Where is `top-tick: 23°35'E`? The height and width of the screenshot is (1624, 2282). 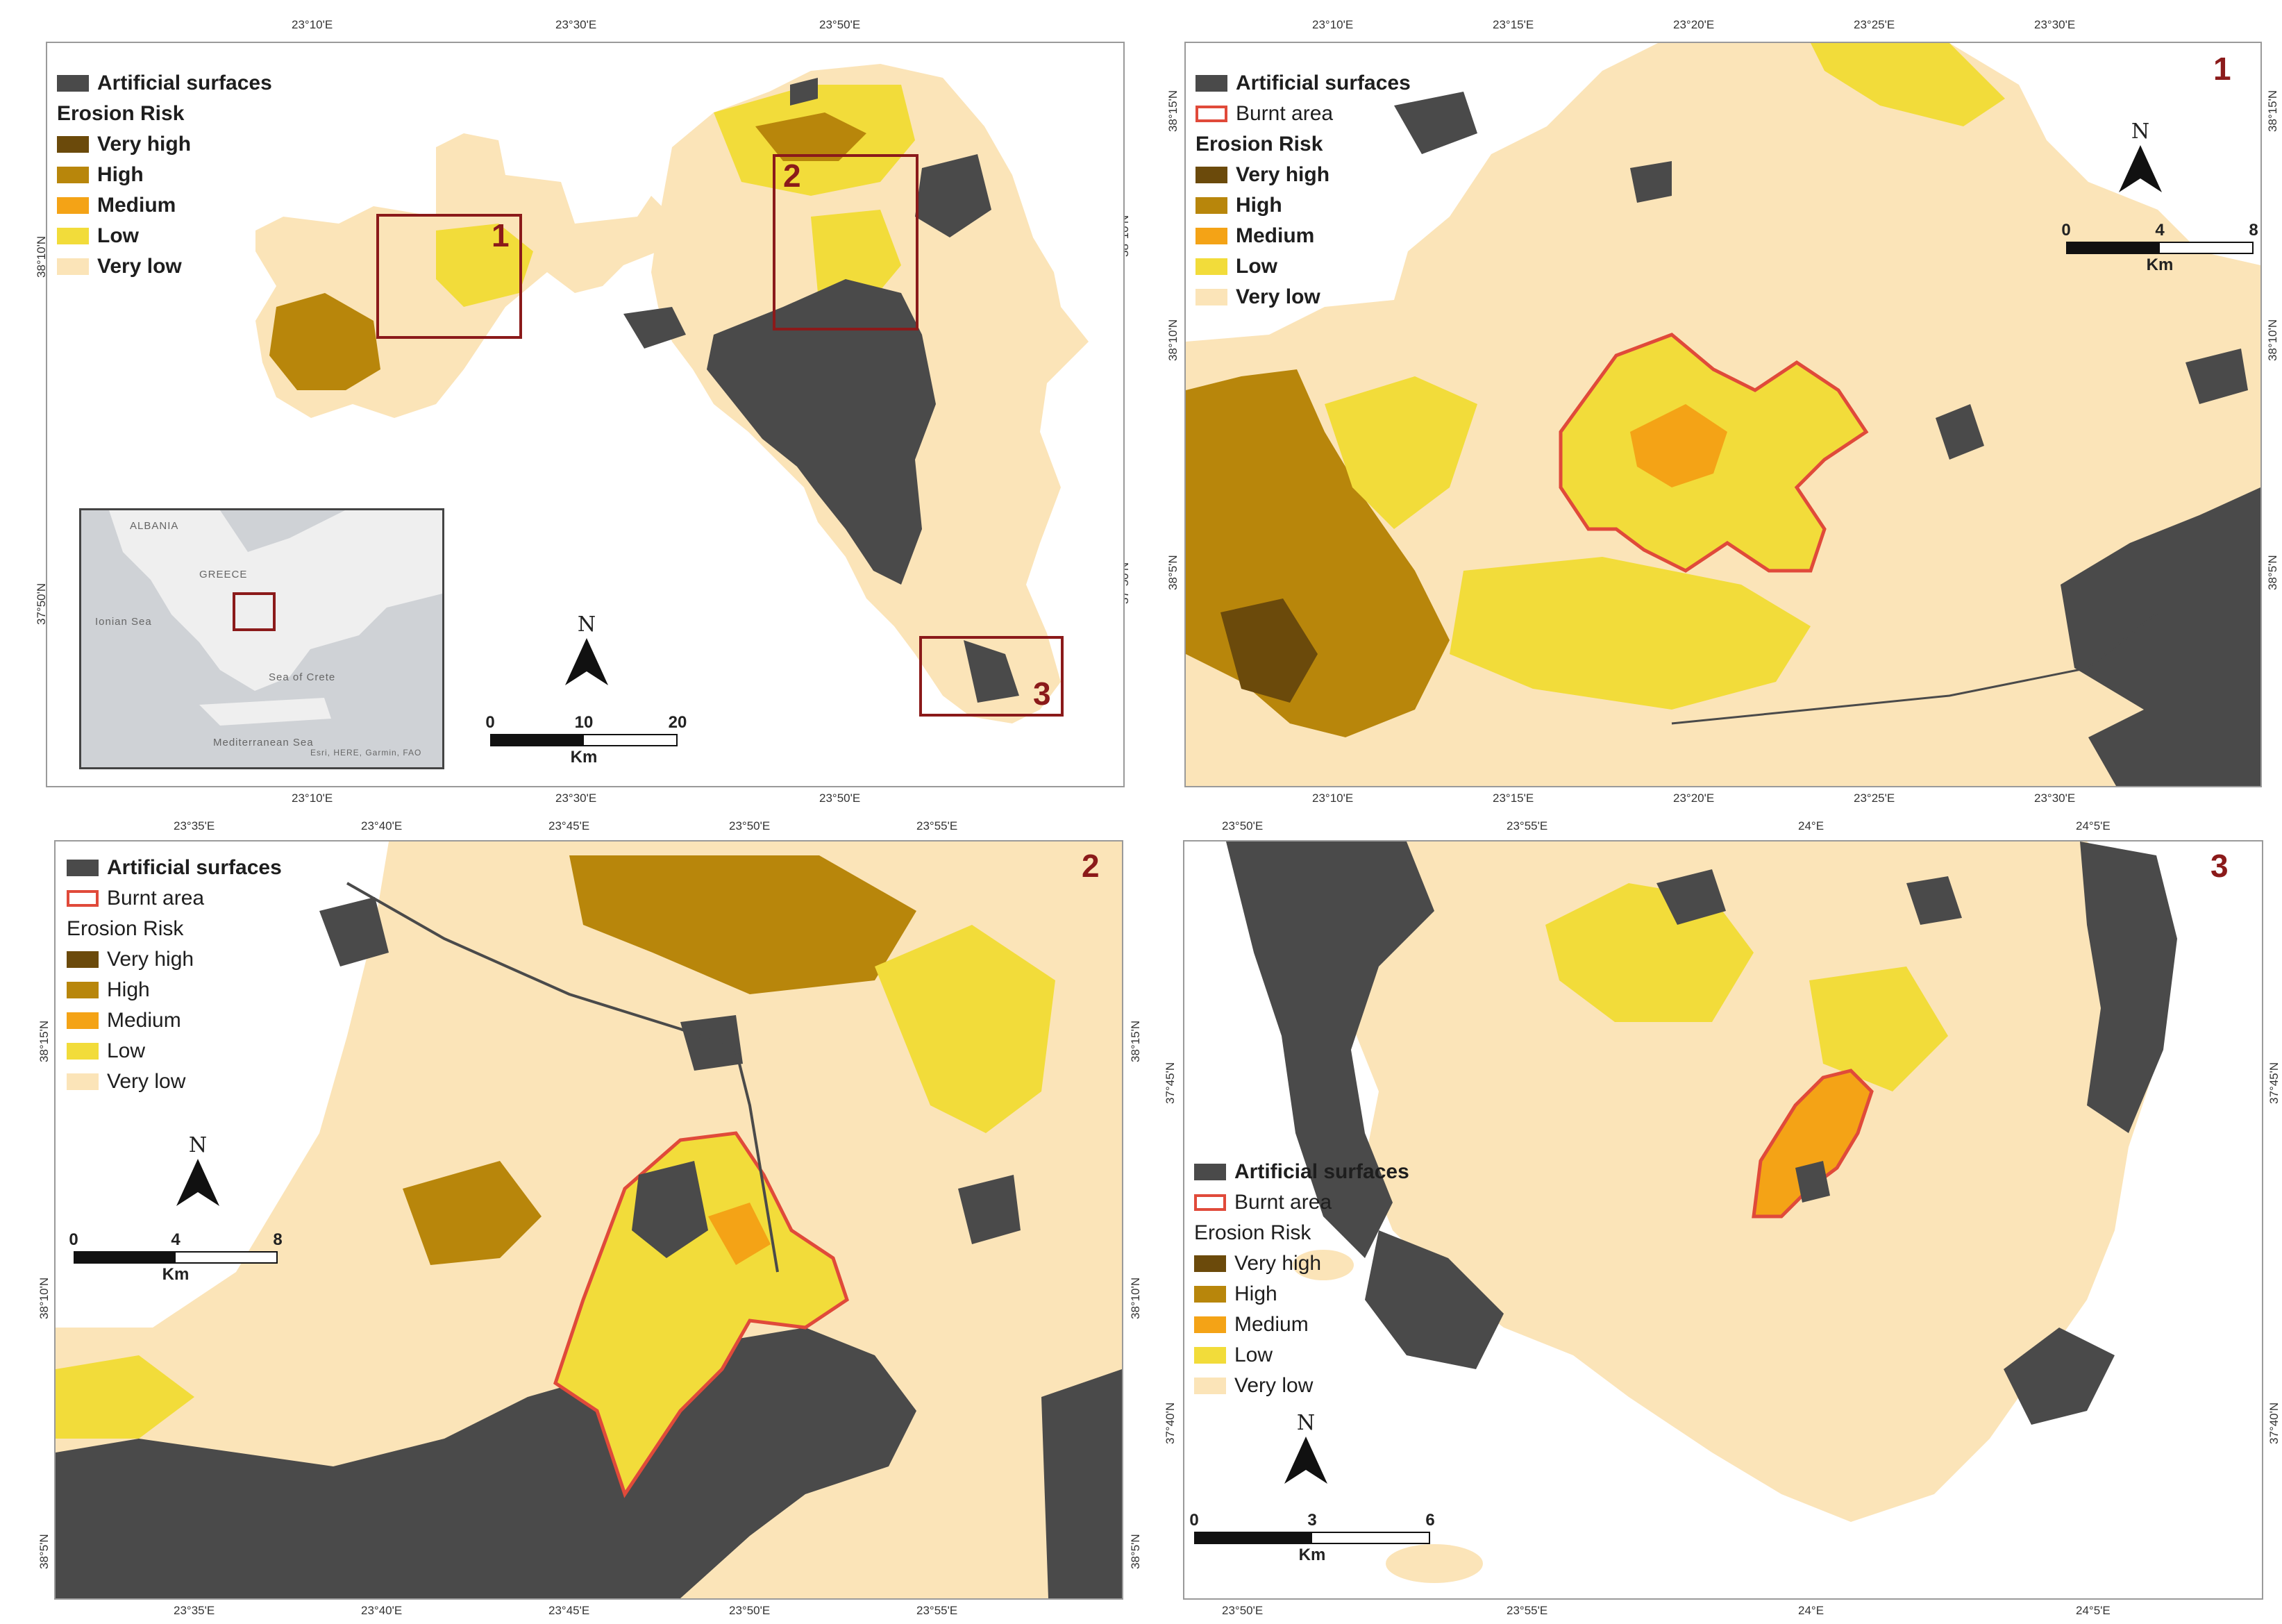 top-tick: 23°35'E is located at coordinates (194, 826).